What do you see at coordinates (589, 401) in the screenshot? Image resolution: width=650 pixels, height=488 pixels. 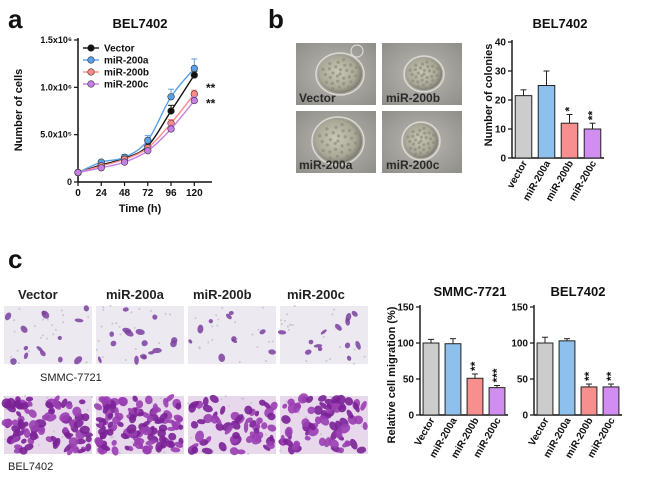 I see `migration-bel-bar-mir-200b` at bounding box center [589, 401].